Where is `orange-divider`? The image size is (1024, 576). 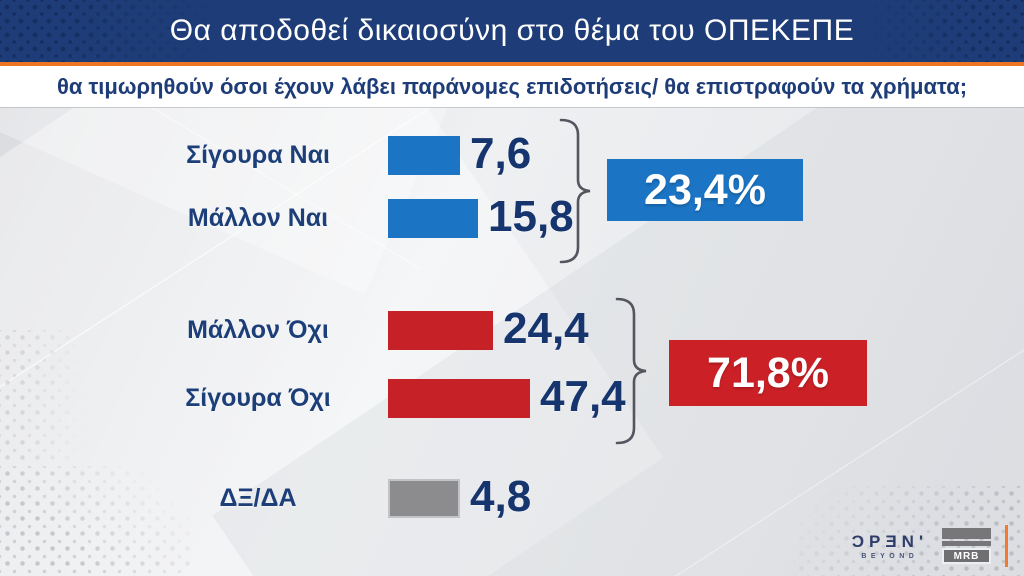
orange-divider is located at coordinates (512, 64).